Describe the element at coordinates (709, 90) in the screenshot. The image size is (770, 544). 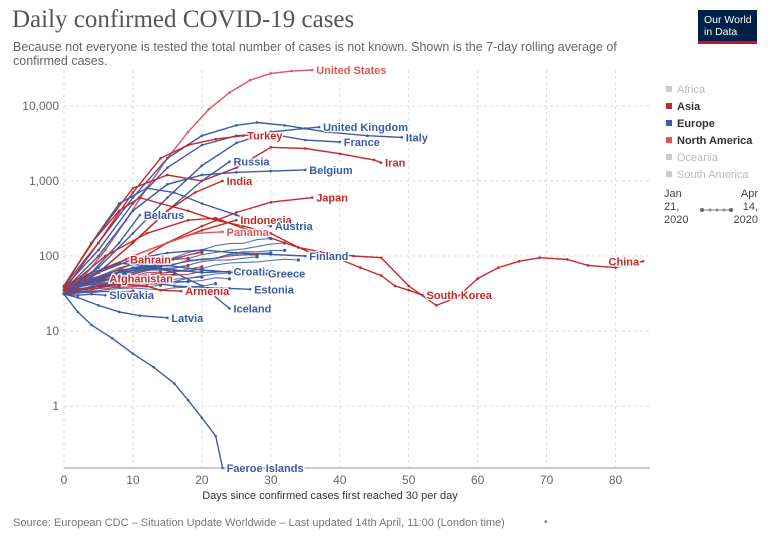
I see `legend-item: Africa` at that location.